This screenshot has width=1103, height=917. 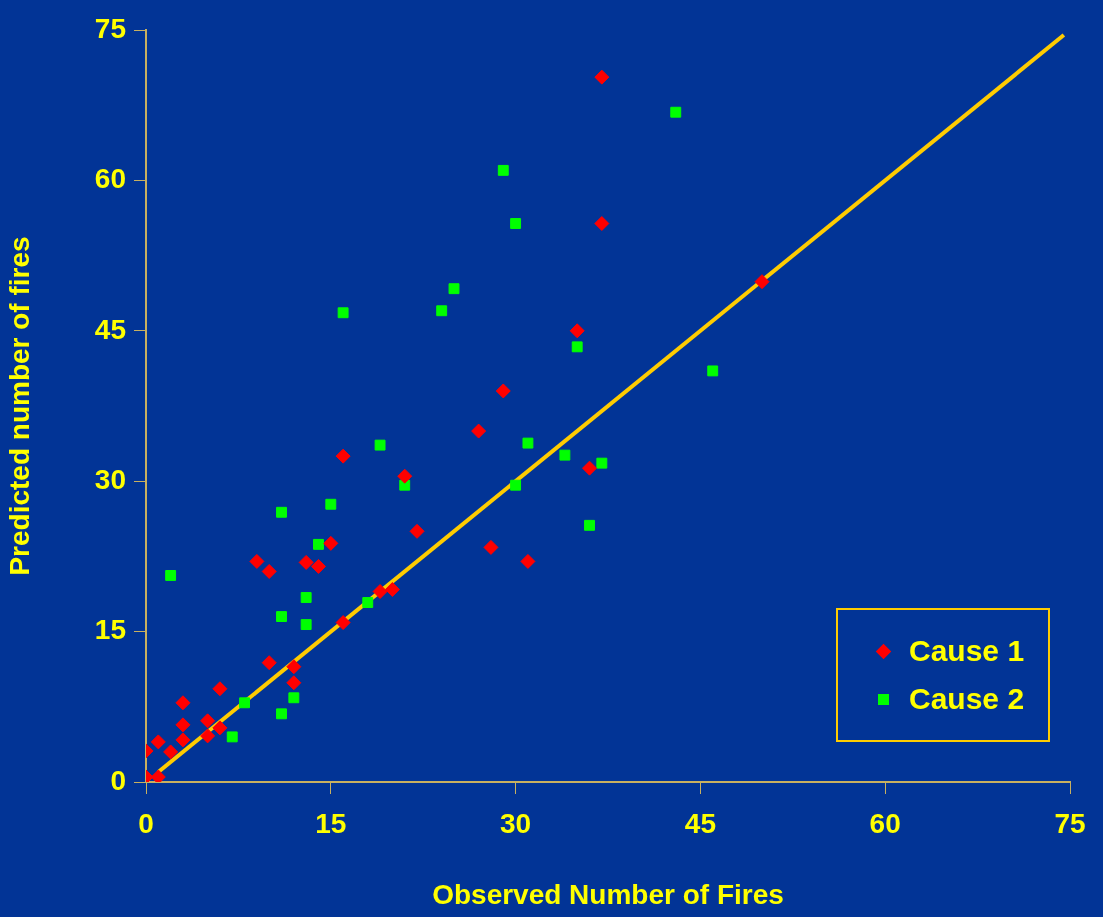 What do you see at coordinates (110, 630) in the screenshot?
I see `y-tick-label: 15` at bounding box center [110, 630].